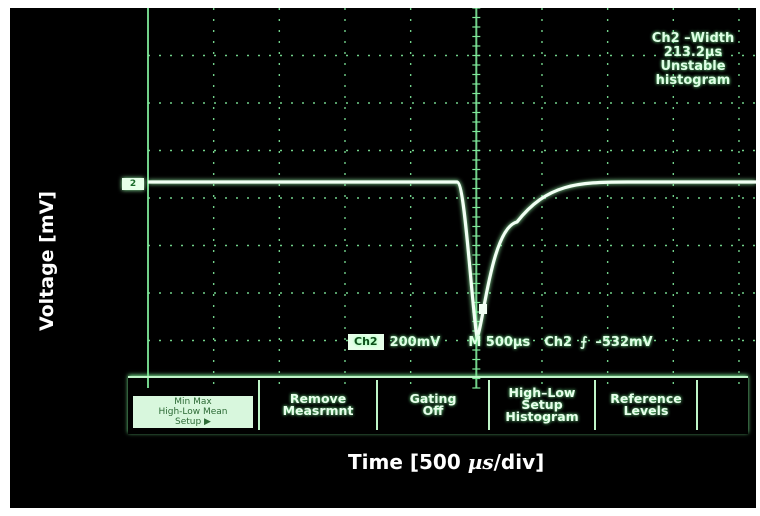 Image resolution: width=760 pixels, height=516 pixels. I want to click on x-axis-label-unit: µs, so click(480, 462).